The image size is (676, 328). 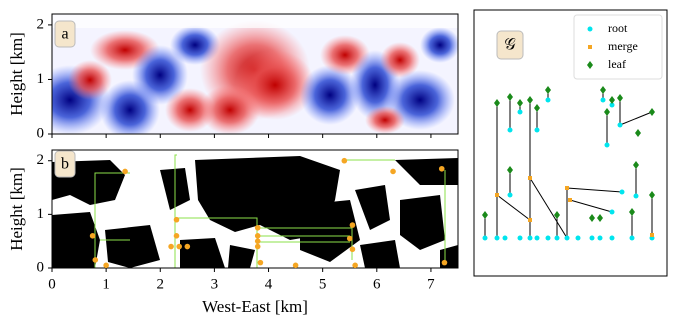 I want to click on panel-label: 𝒢, so click(x=510, y=45).